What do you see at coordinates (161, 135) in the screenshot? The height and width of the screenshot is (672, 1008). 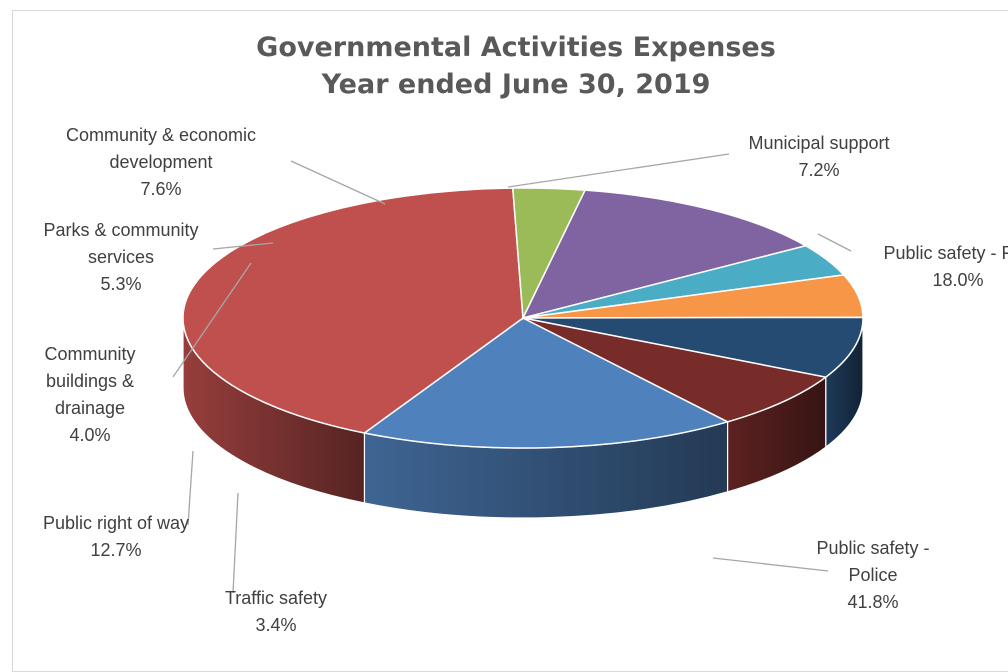 I see `data-label-ced: Community & economic` at bounding box center [161, 135].